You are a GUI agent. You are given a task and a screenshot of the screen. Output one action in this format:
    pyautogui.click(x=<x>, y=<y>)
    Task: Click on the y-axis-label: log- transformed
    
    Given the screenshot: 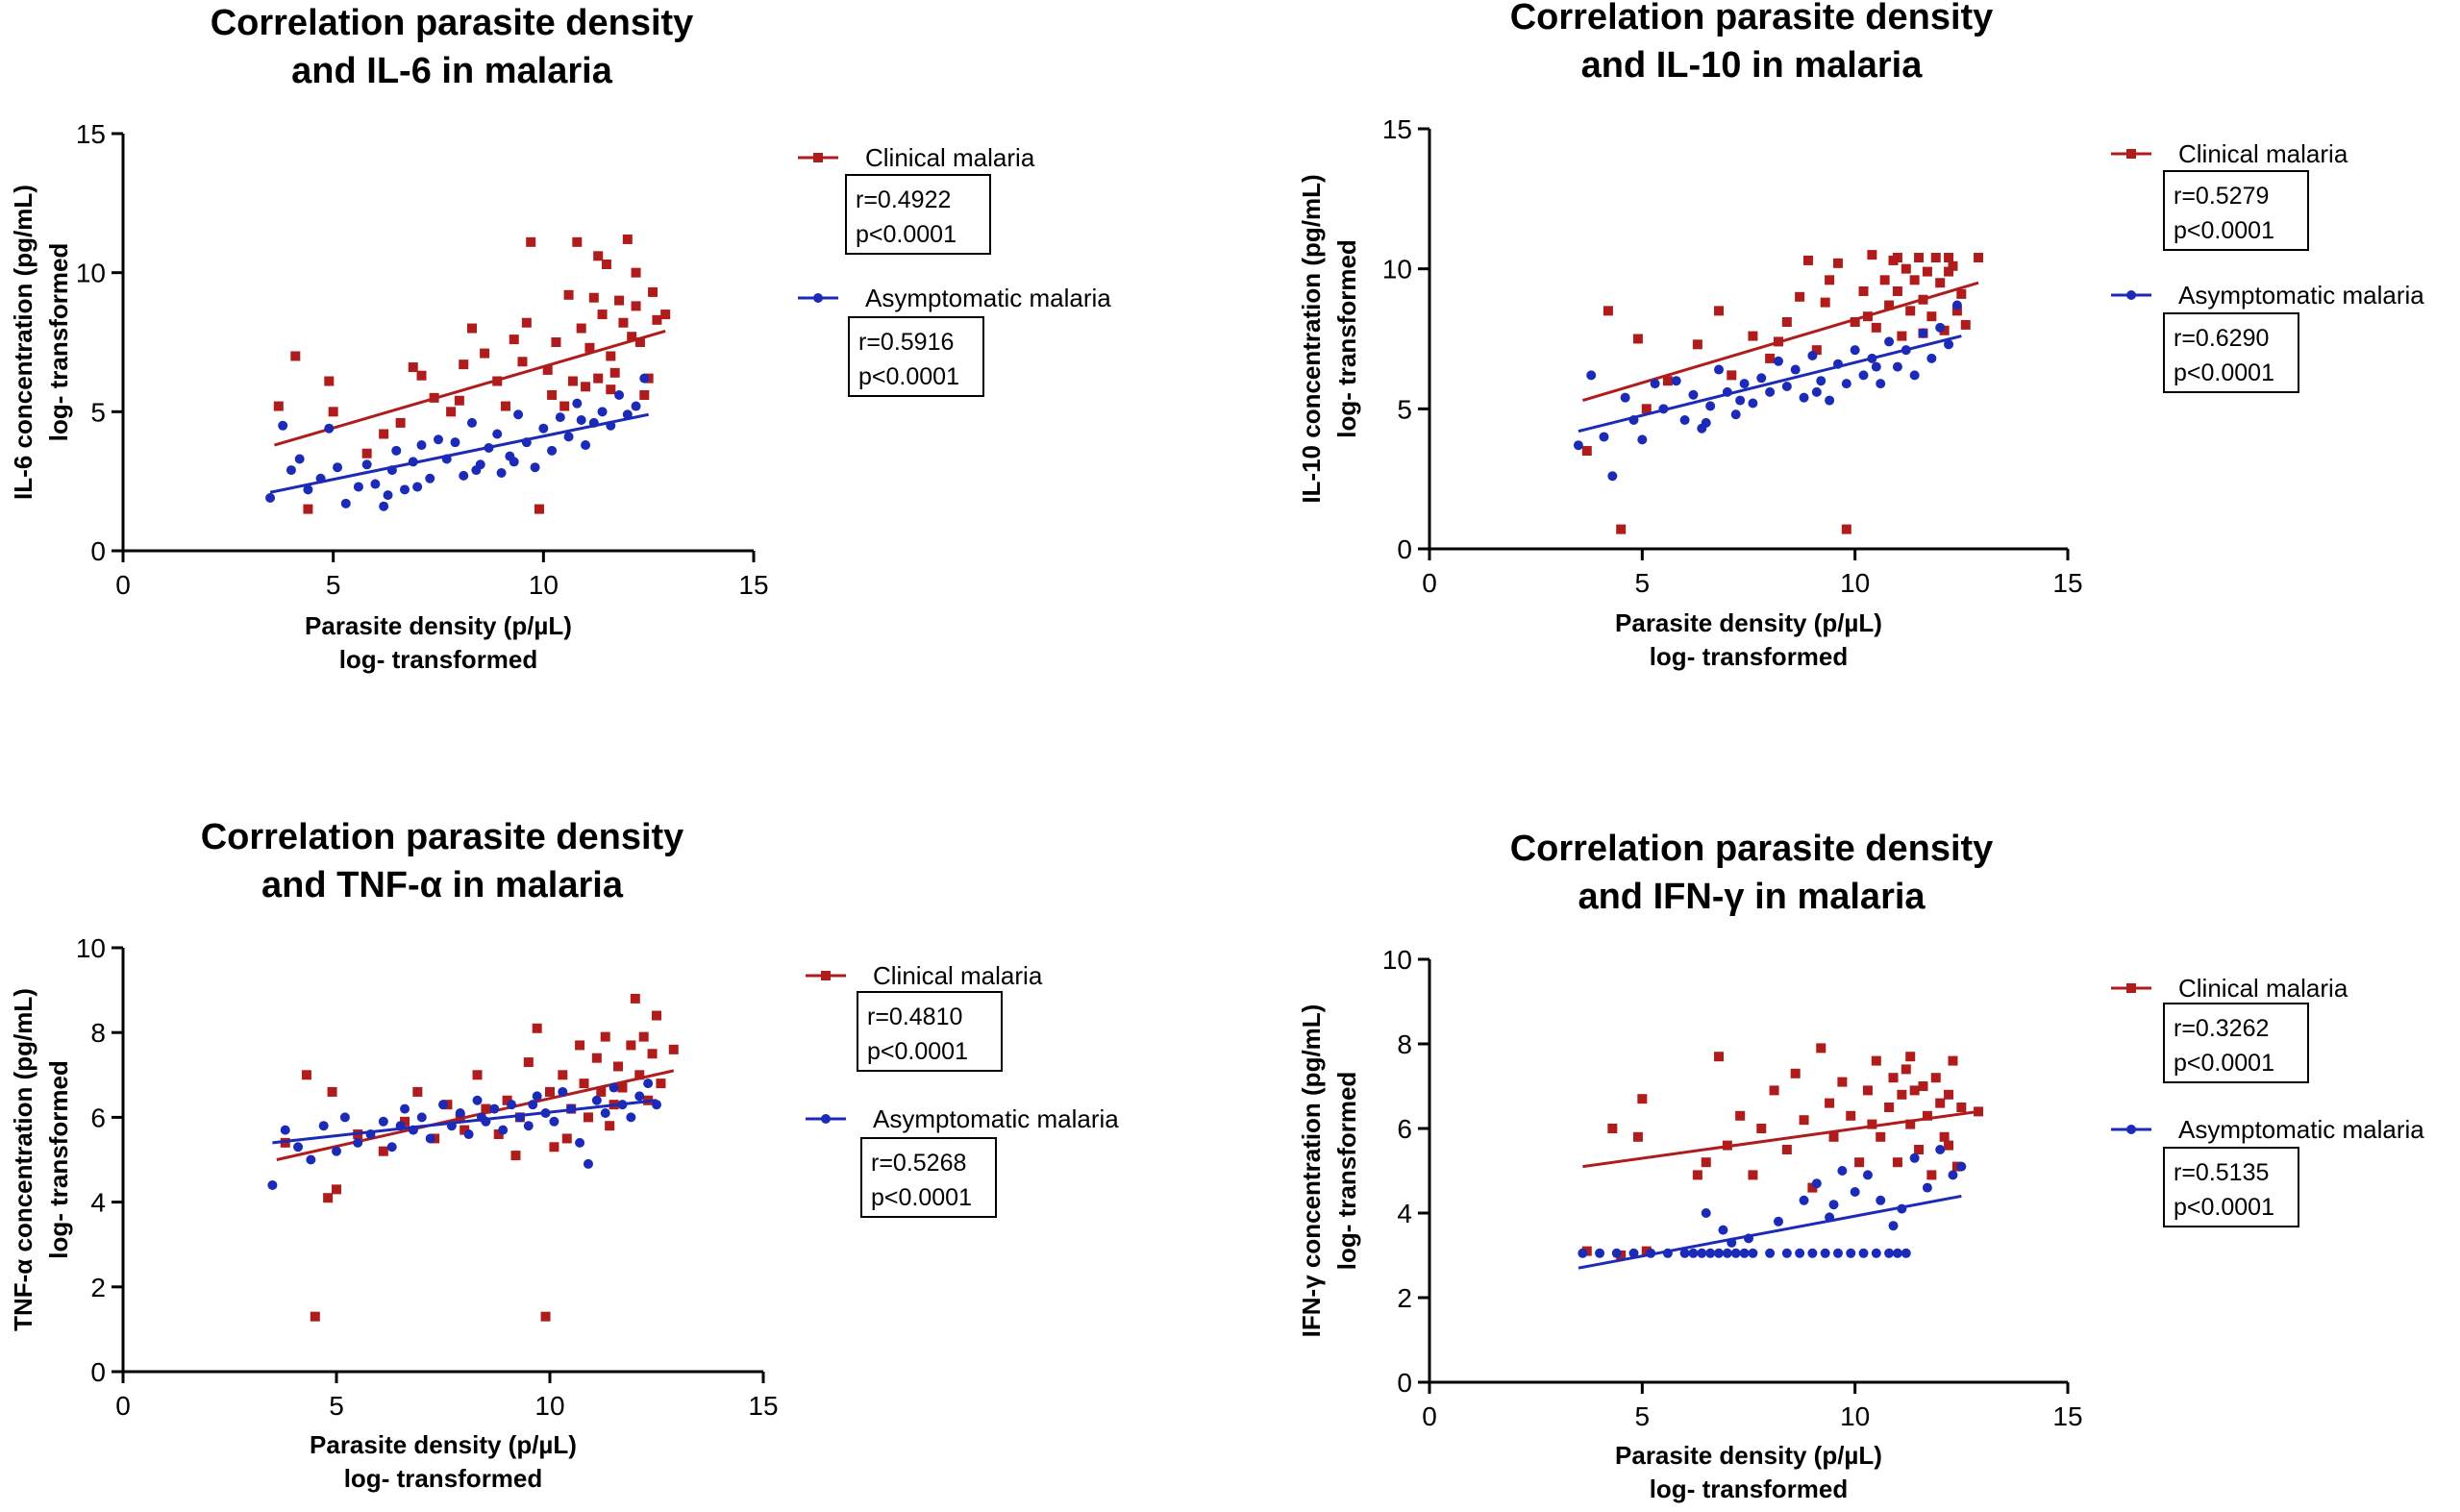 What is the action you would take?
    pyautogui.click(x=1346, y=338)
    